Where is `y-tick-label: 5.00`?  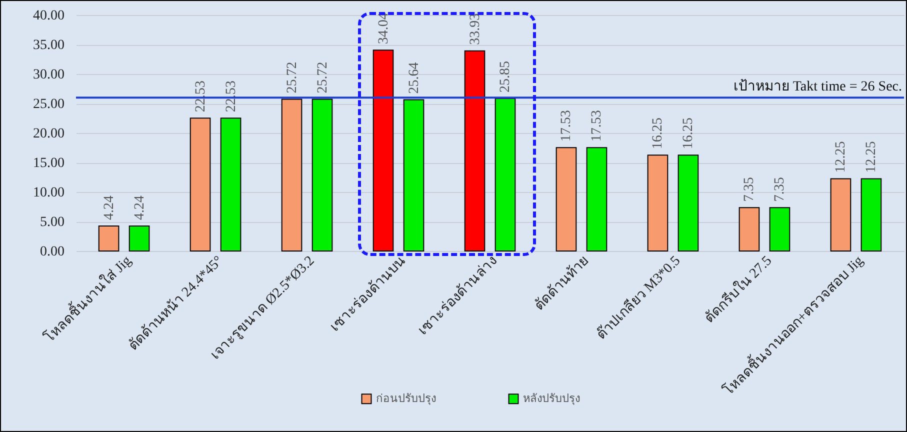 y-tick-label: 5.00 is located at coordinates (52, 222).